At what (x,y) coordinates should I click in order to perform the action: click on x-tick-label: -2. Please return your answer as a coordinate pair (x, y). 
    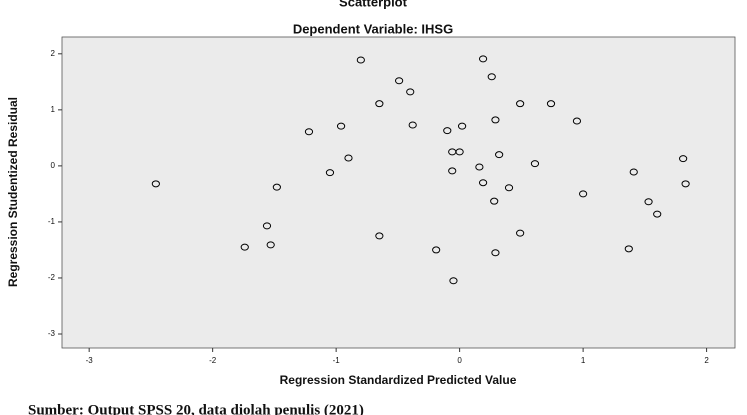
    Looking at the image, I should click on (213, 360).